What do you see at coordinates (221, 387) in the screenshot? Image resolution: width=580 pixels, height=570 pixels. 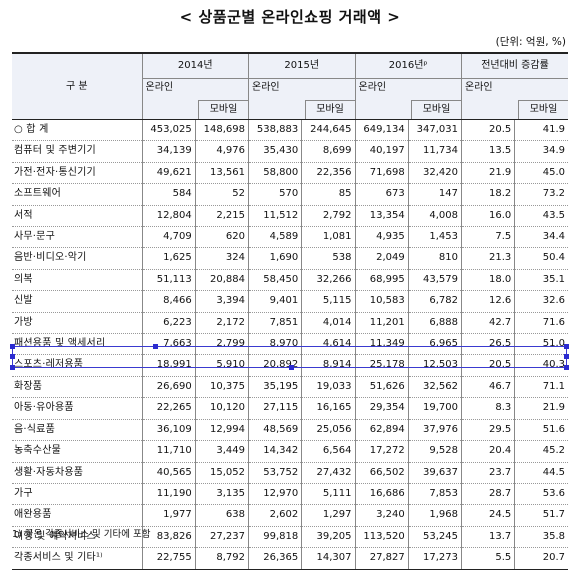 I see `row-value: 10,375` at bounding box center [221, 387].